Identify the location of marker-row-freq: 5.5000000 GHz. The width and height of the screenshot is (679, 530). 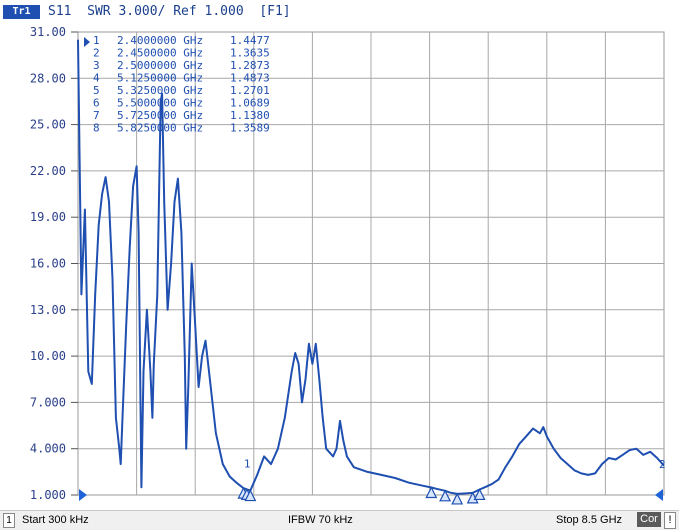
(160, 103).